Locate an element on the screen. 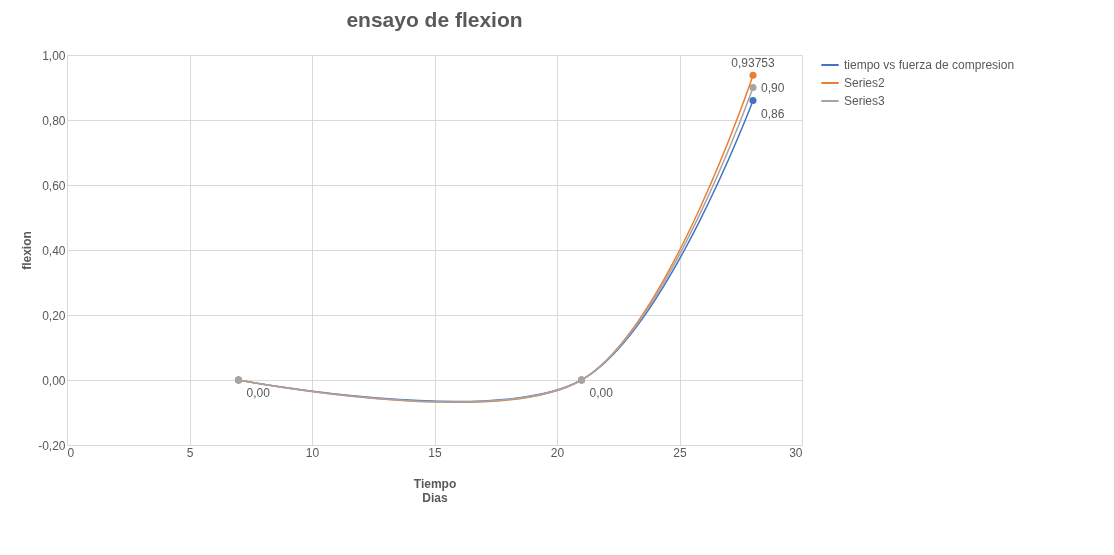 Image resolution: width=1114 pixels, height=555 pixels. y-tick-label: -0,20 is located at coordinates (52, 445).